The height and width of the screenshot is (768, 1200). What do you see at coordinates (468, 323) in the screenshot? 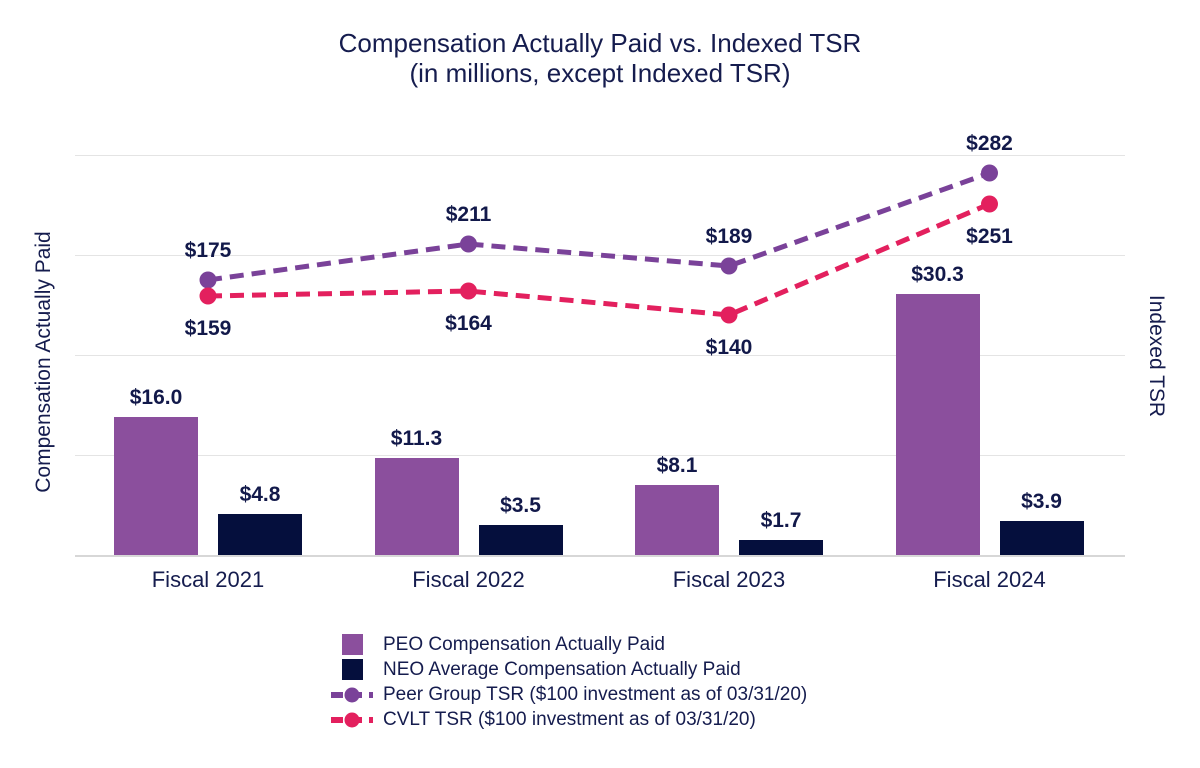
I see `point-value-label-cvlt-tsr-1: $164` at bounding box center [468, 323].